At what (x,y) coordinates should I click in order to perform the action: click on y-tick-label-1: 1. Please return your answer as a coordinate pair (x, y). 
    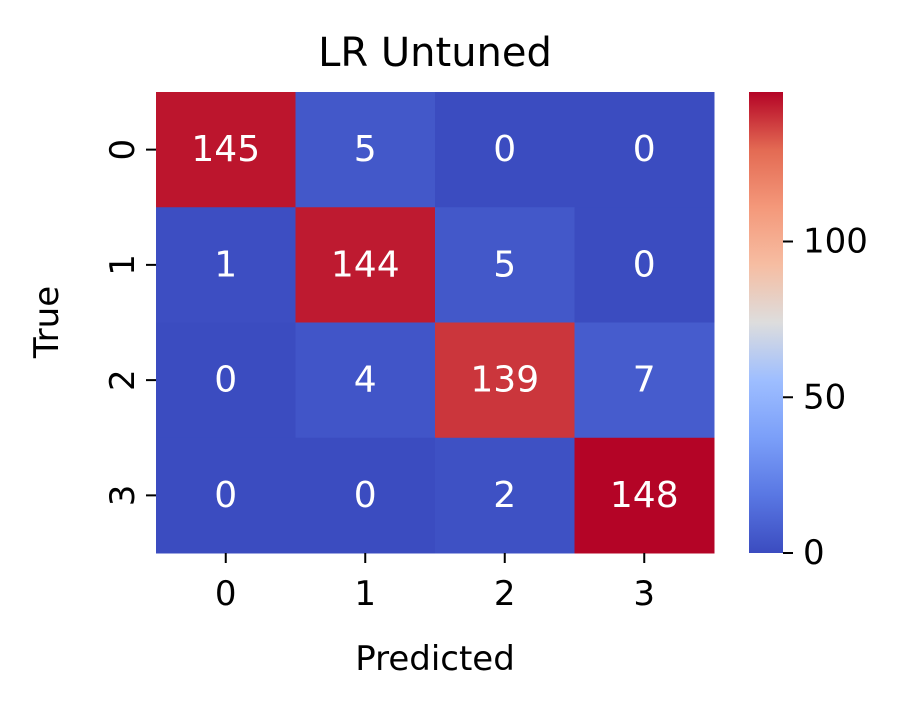
    Looking at the image, I should click on (123, 265).